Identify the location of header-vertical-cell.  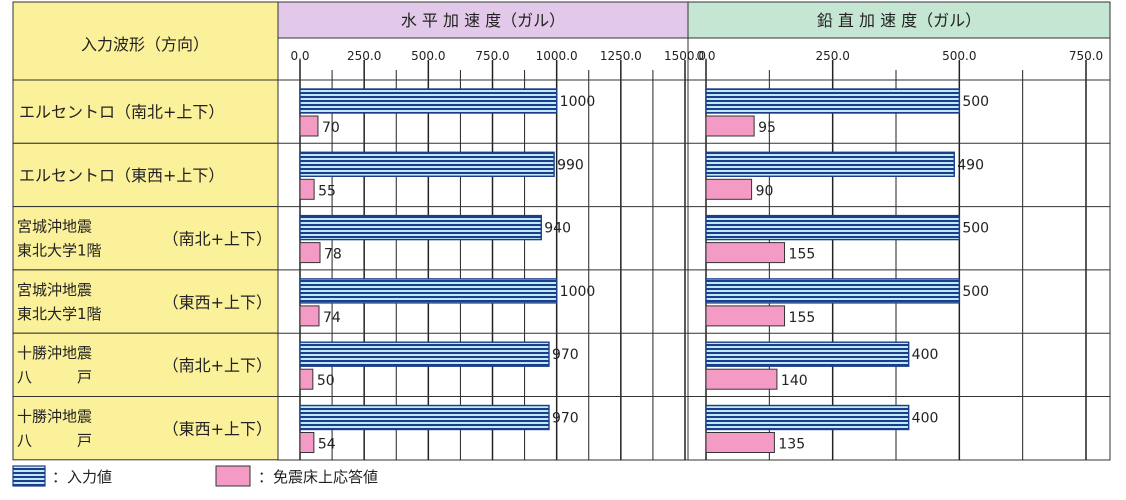
(899, 20).